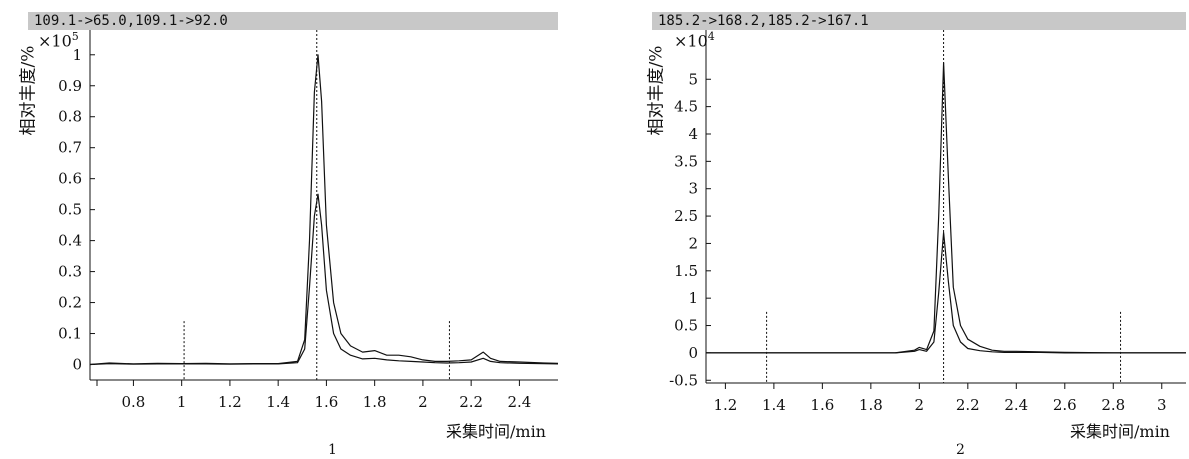 This screenshot has width=1189, height=459. I want to click on y-multiplier: ×105, so click(58, 40).